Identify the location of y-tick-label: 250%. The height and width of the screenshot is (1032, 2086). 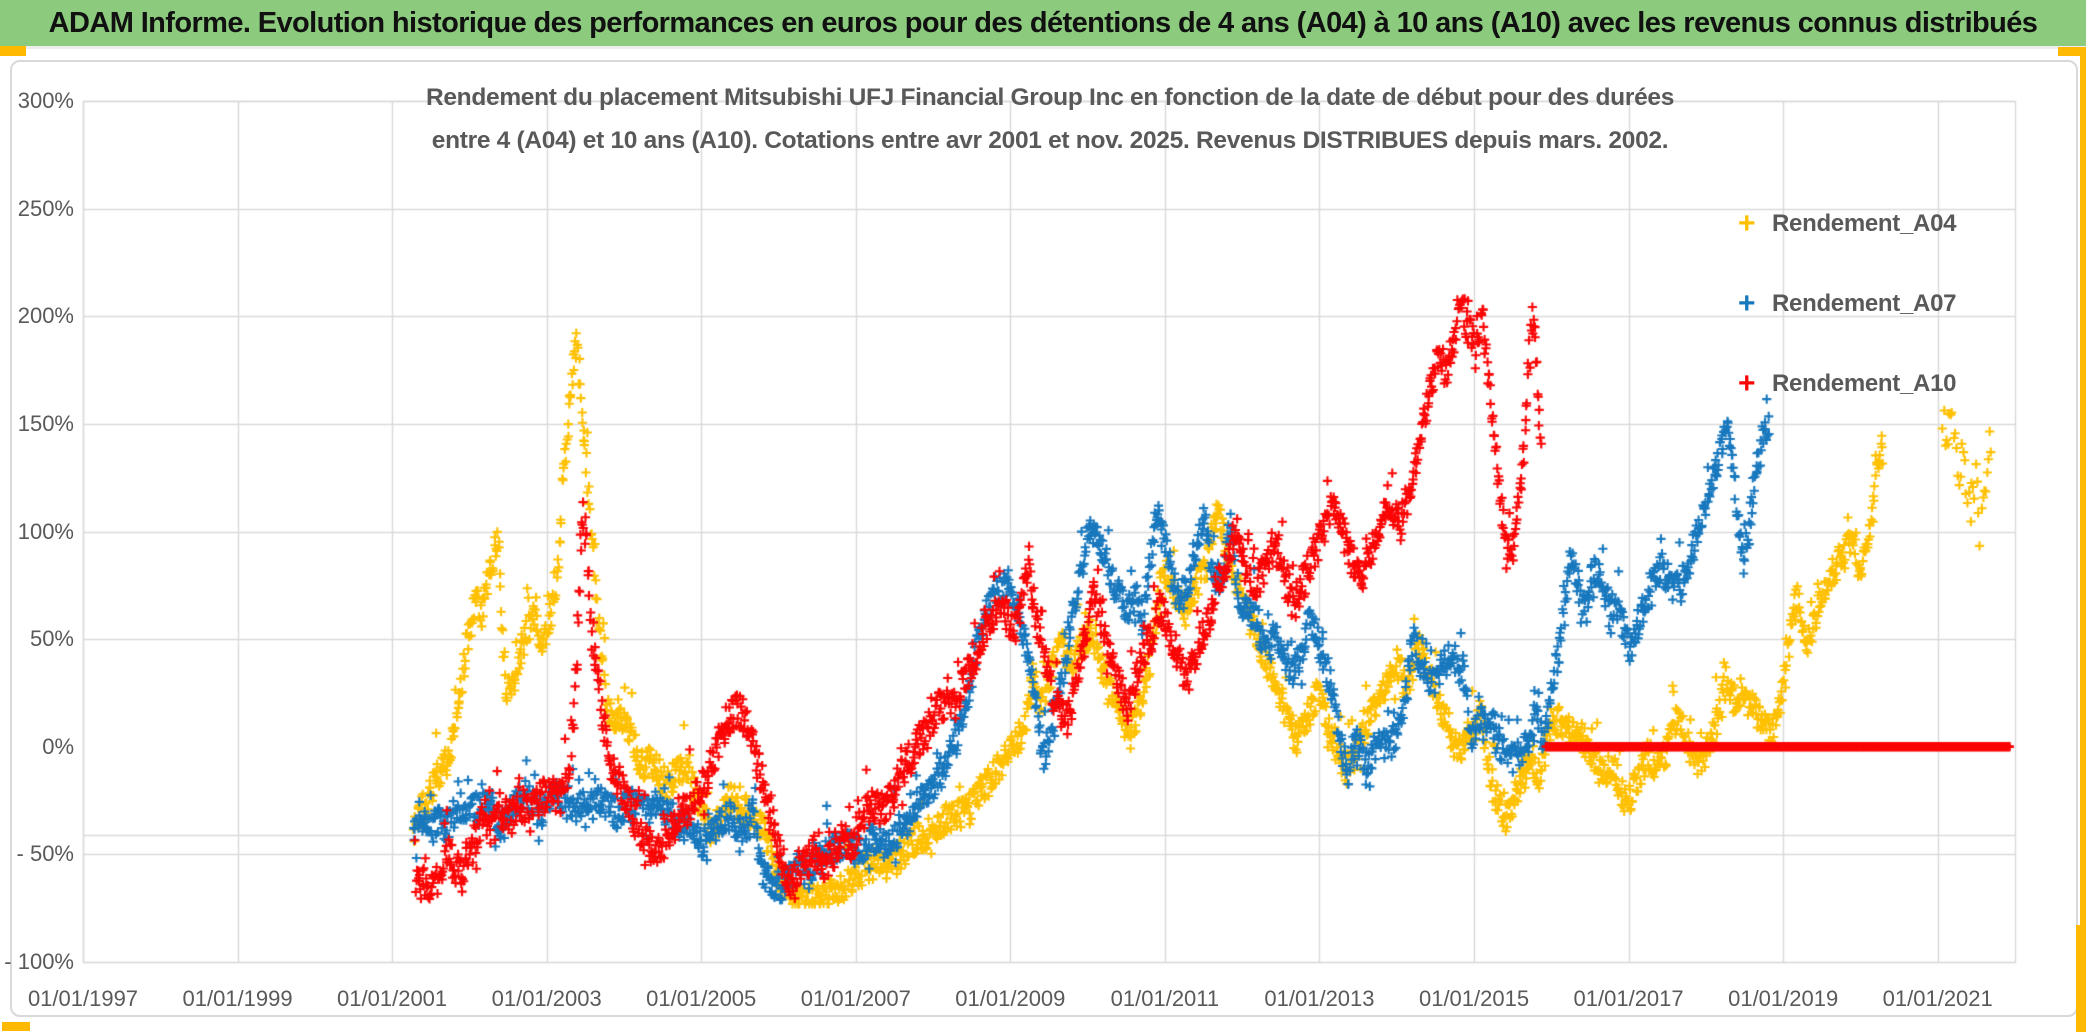
(45, 208).